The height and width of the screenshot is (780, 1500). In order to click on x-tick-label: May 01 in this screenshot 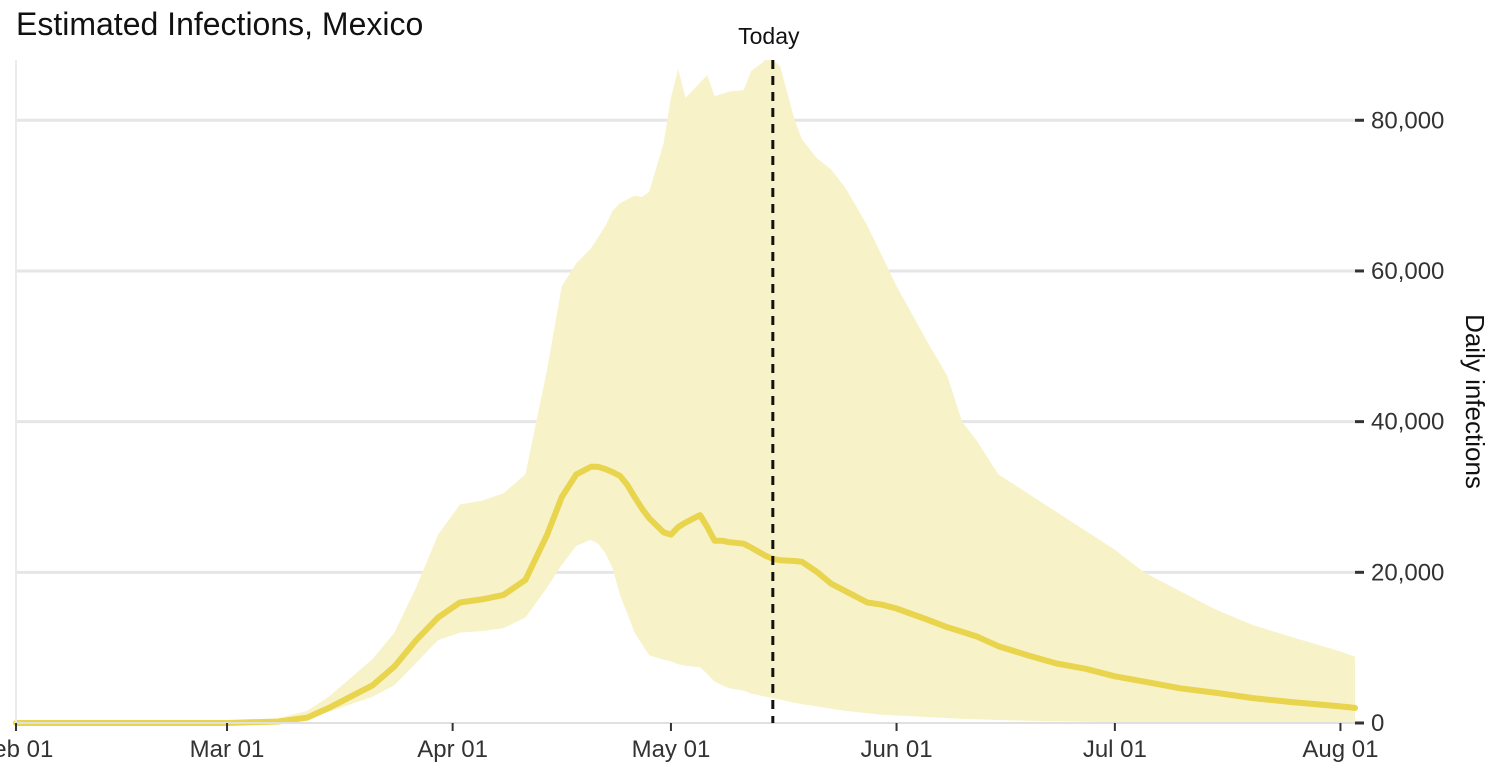, I will do `click(671, 749)`.